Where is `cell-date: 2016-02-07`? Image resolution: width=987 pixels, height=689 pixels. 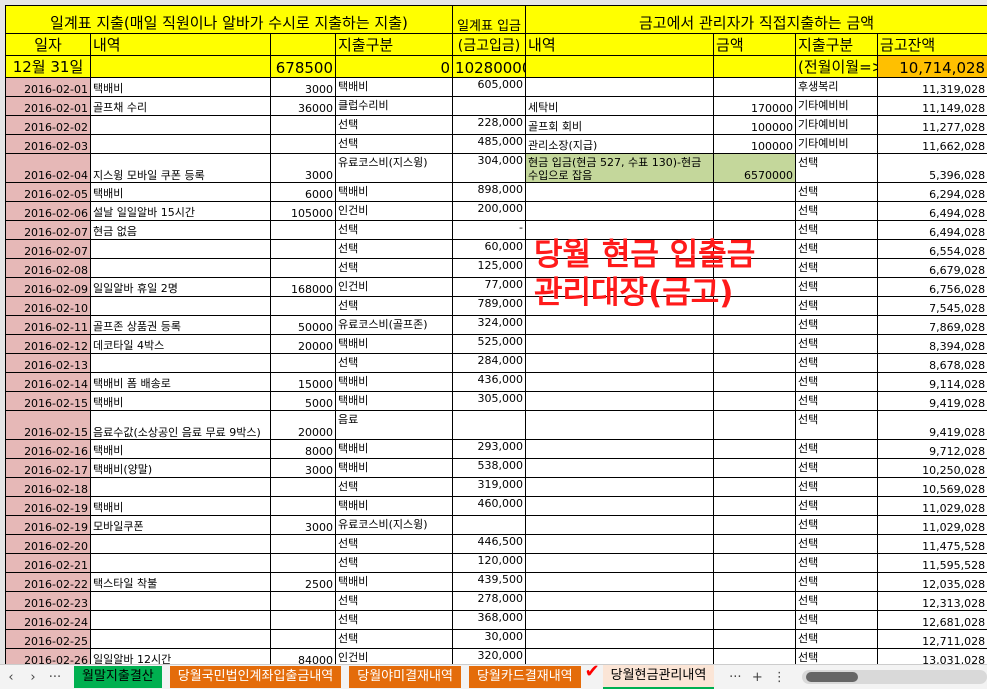 cell-date: 2016-02-07 is located at coordinates (48, 230).